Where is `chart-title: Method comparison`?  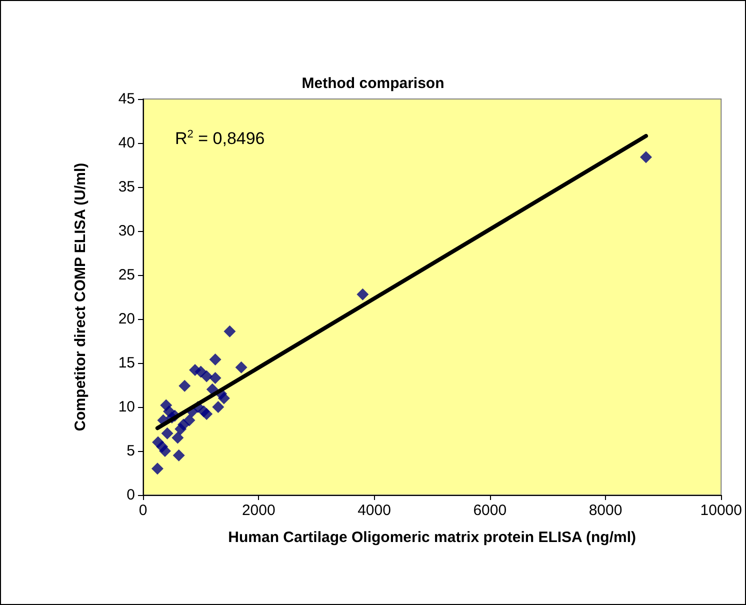 chart-title: Method comparison is located at coordinates (373, 83).